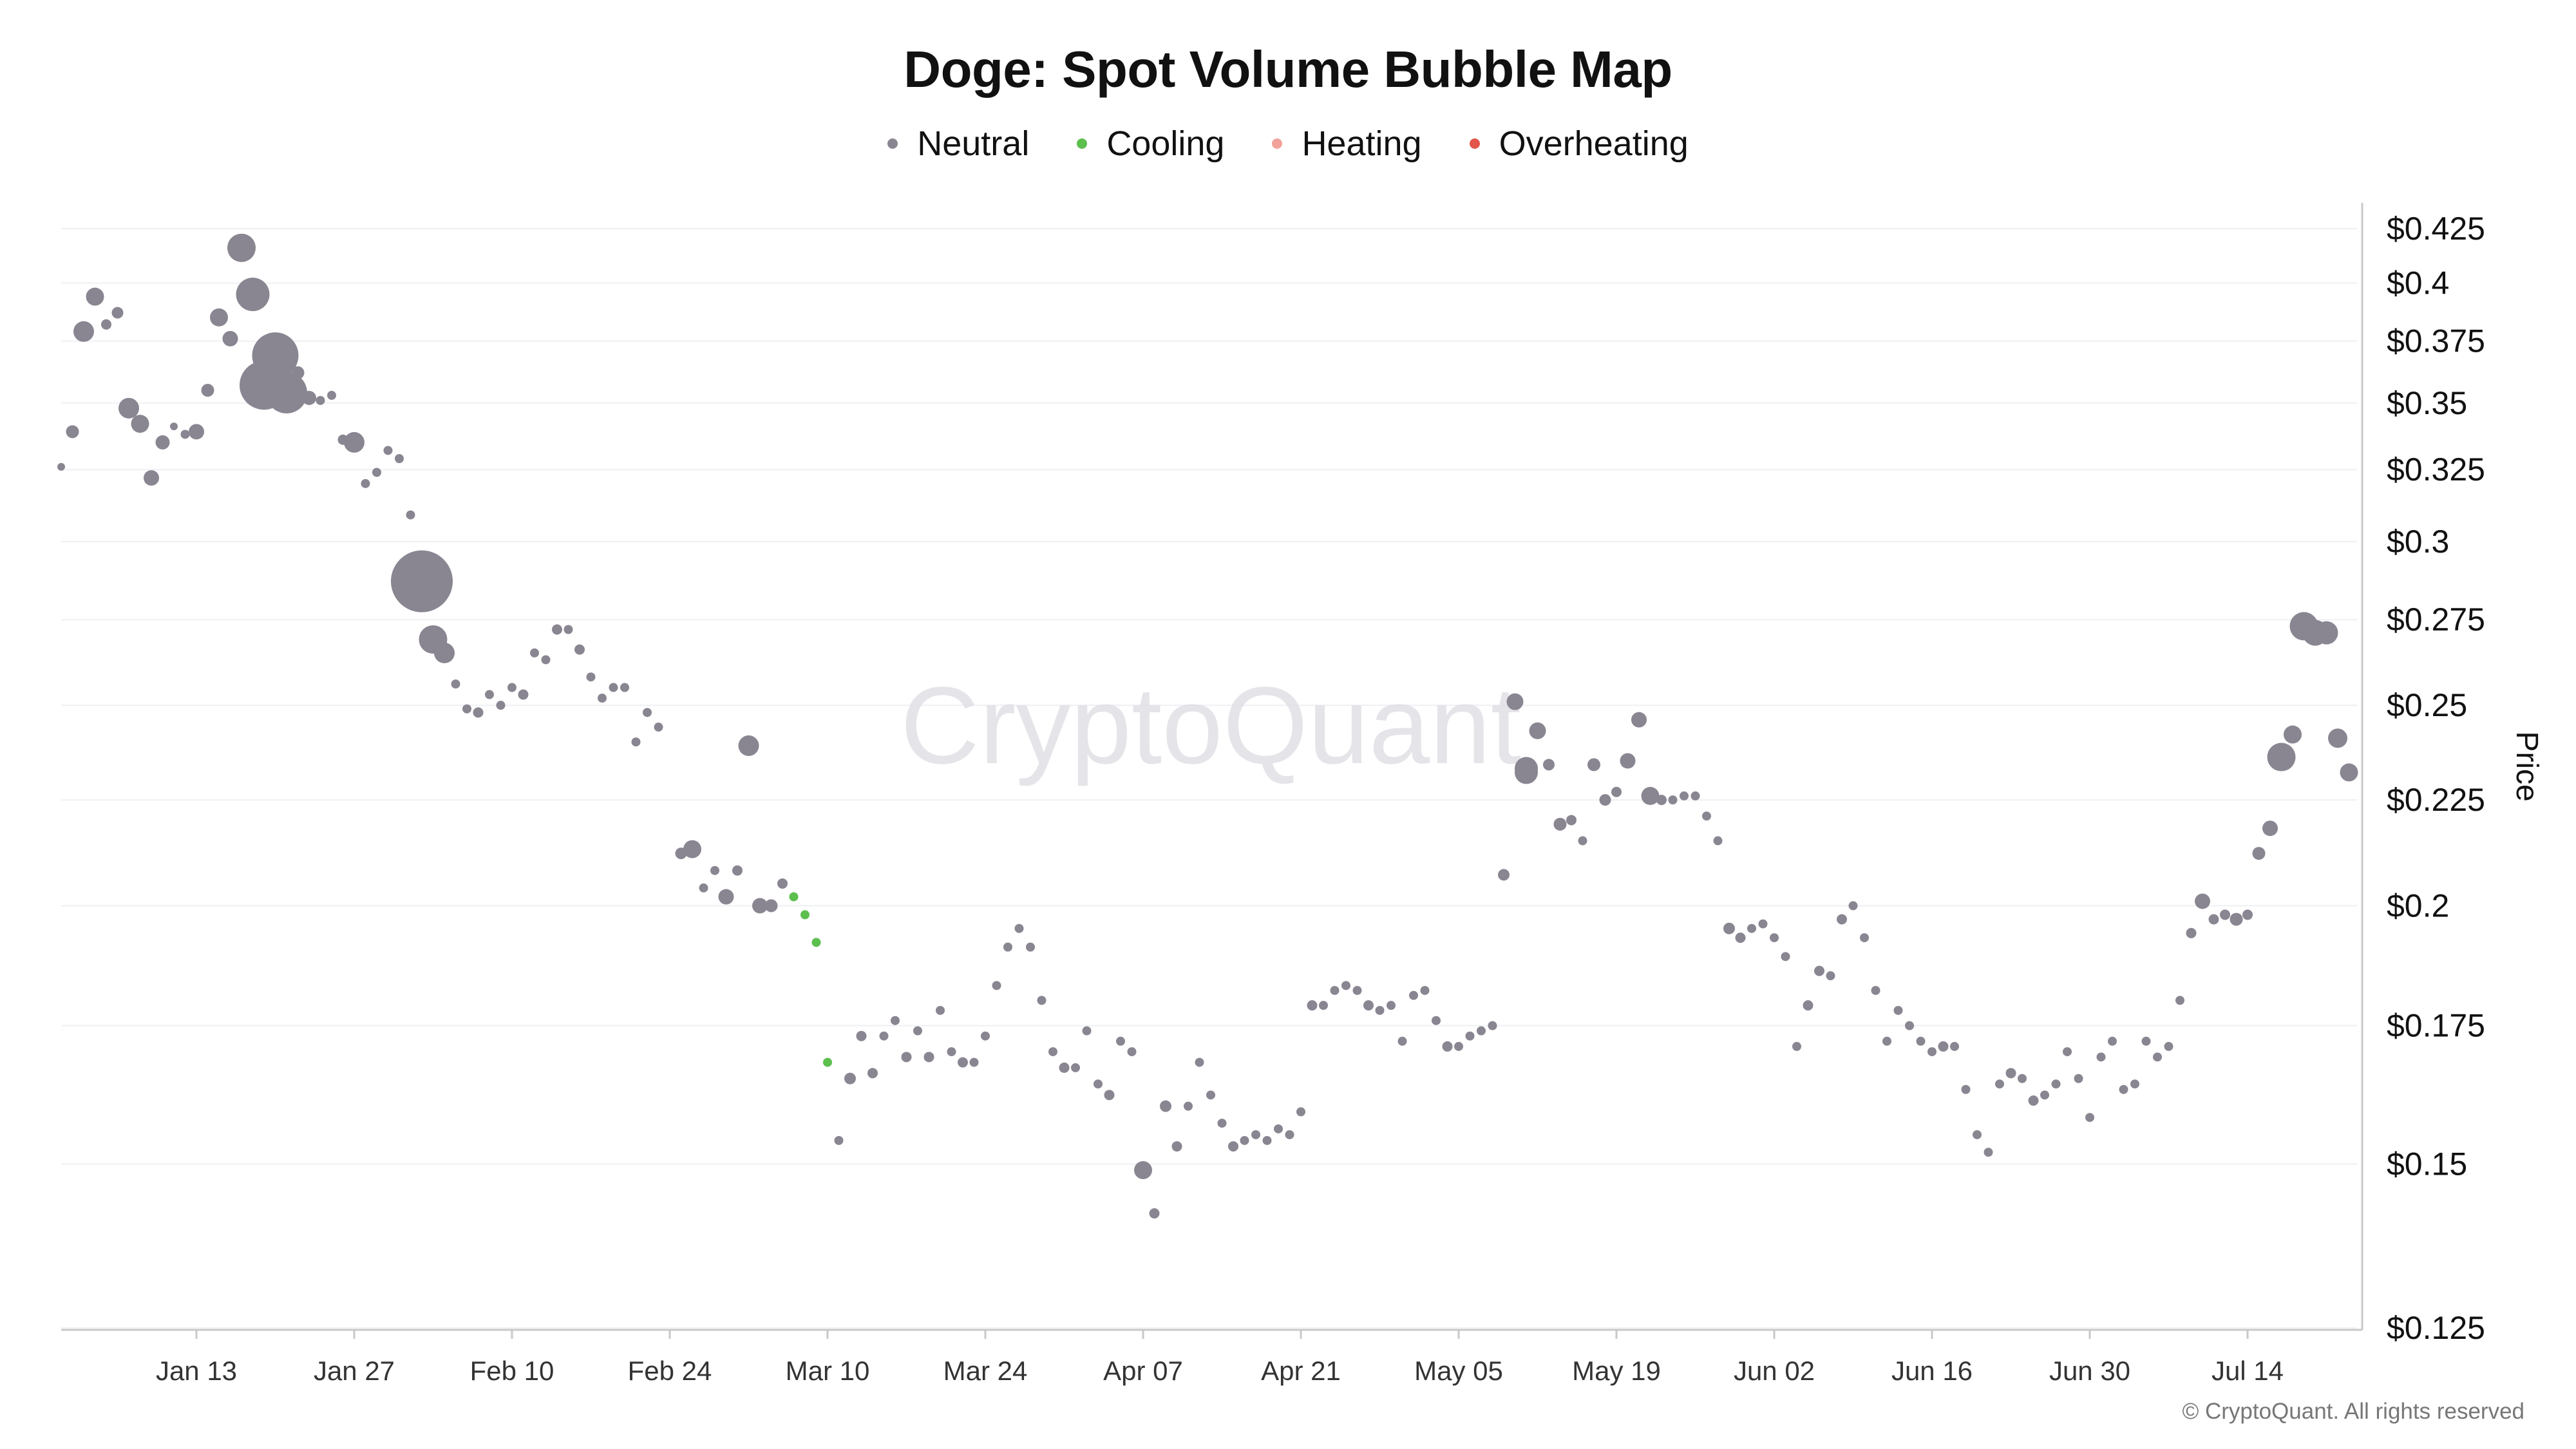 This screenshot has height=1449, width=2576. Describe the element at coordinates (1150, 144) in the screenshot. I see `legend-item-cooling: Cooling` at that location.